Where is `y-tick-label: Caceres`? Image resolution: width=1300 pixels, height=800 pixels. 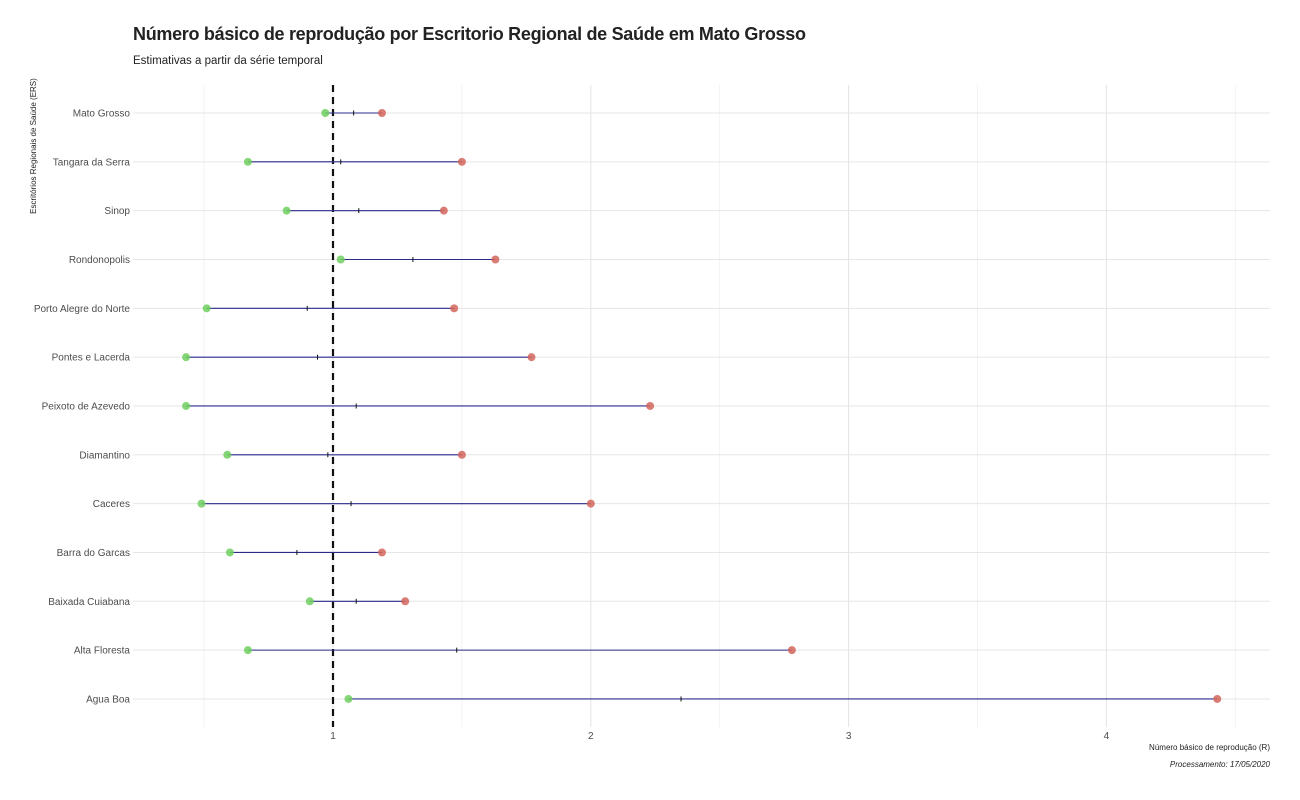 y-tick-label: Caceres is located at coordinates (111, 504).